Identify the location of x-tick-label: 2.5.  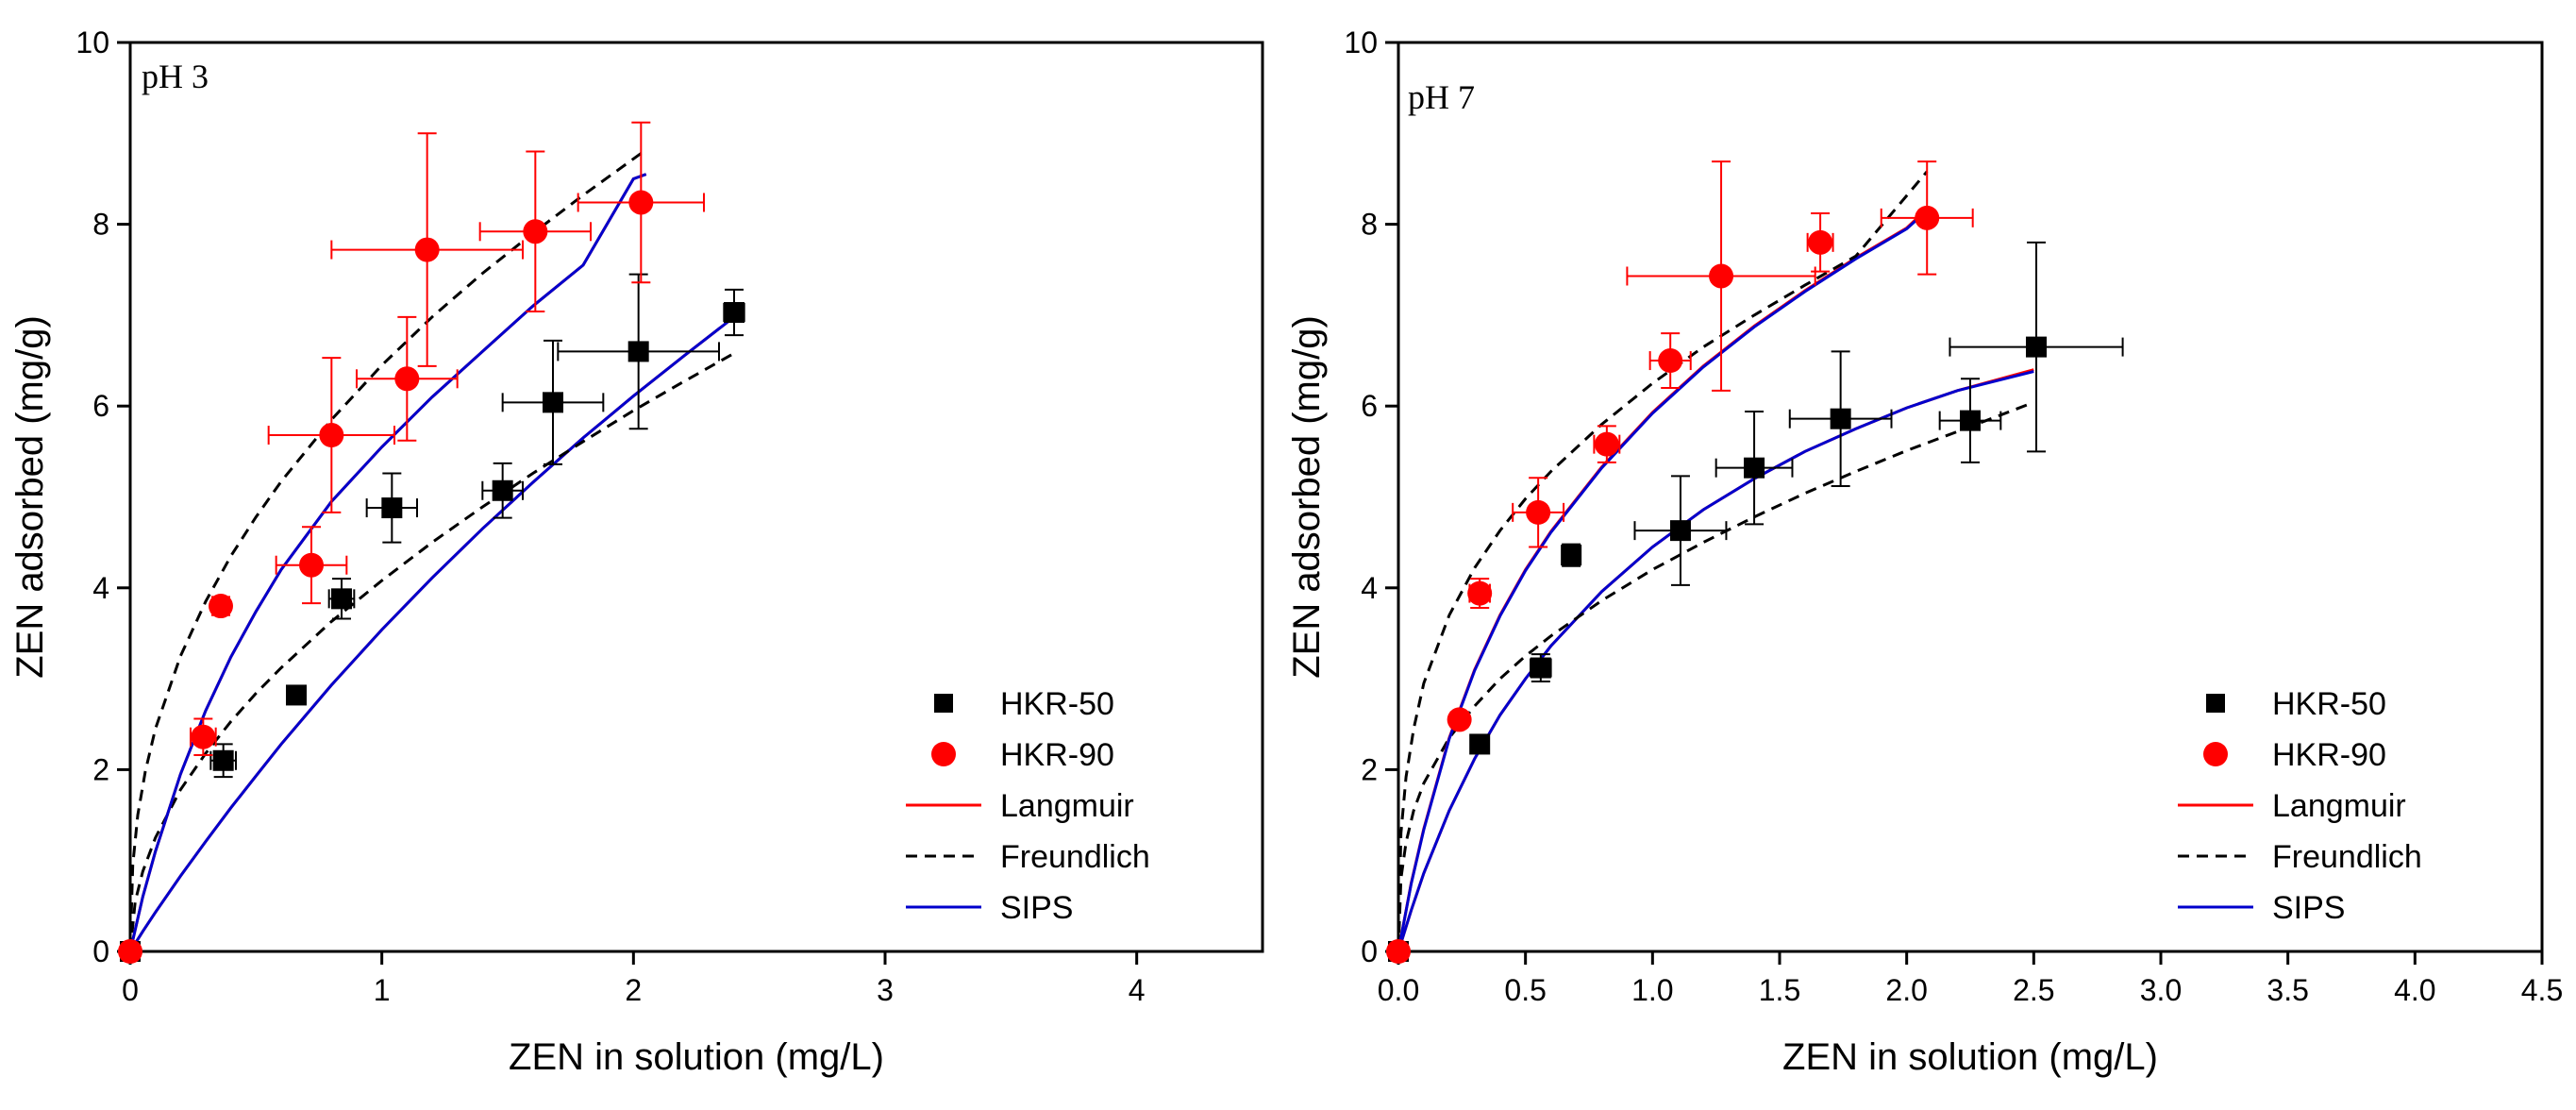
(2033, 990).